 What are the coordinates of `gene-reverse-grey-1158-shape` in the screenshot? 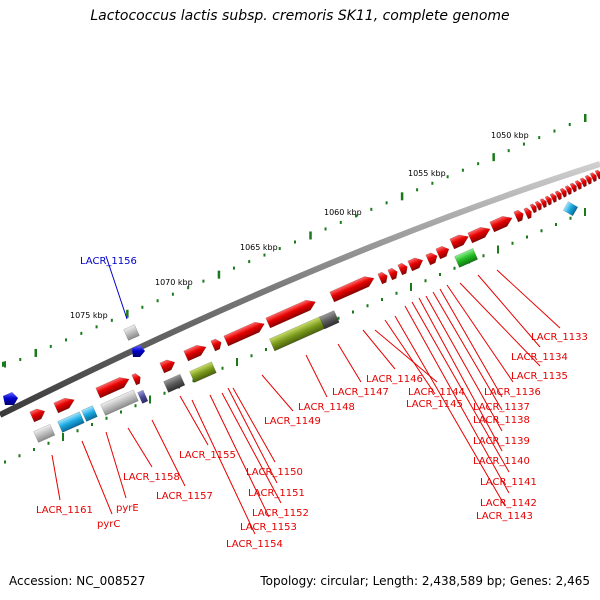 It's located at (119, 402).